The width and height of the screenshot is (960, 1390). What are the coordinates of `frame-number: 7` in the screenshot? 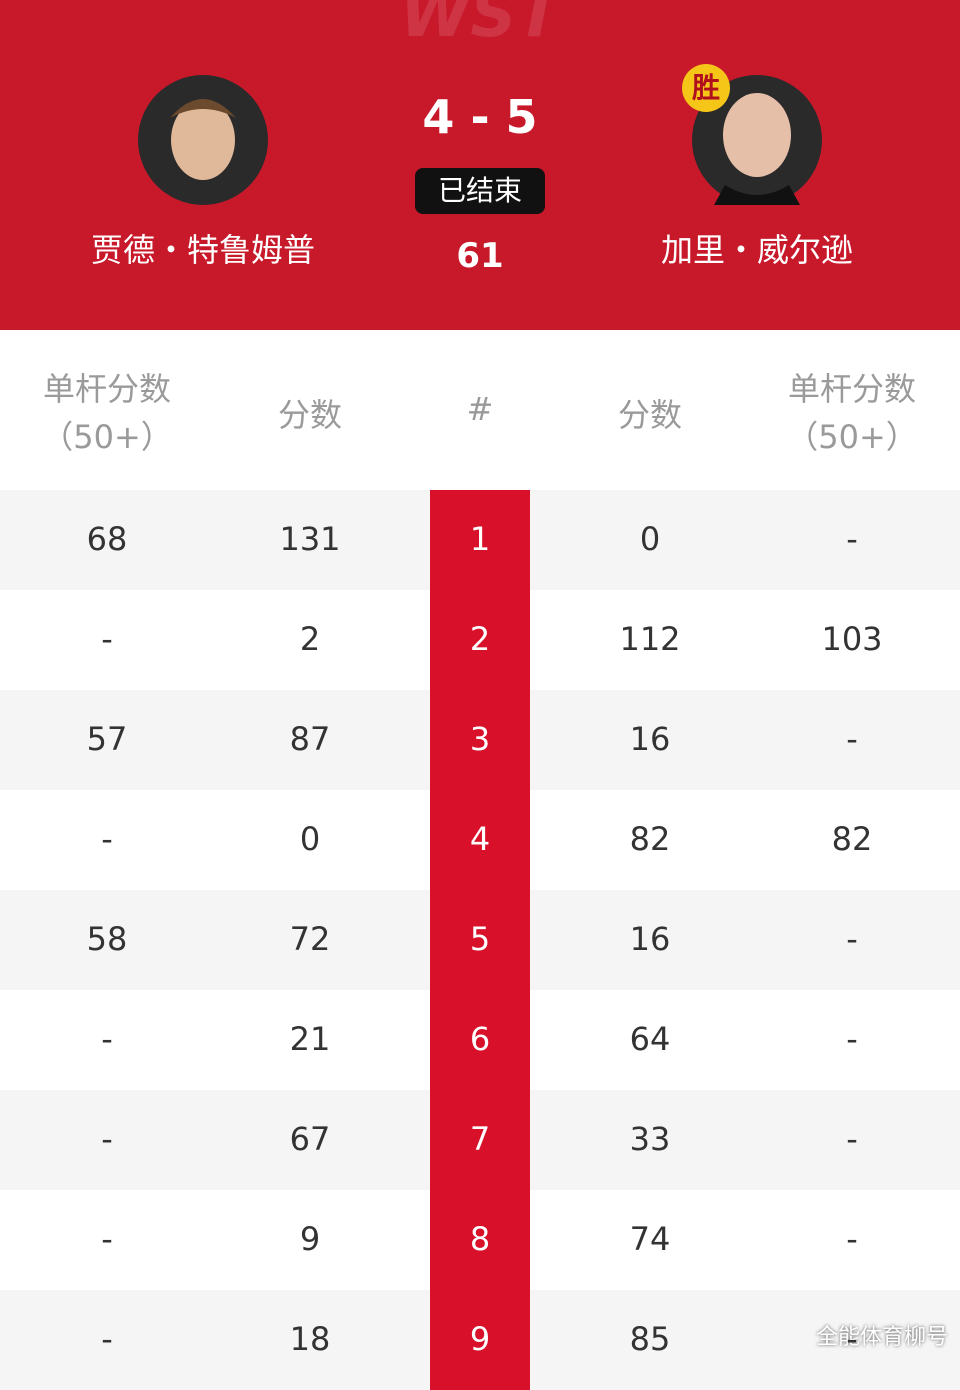 It's located at (480, 1139).